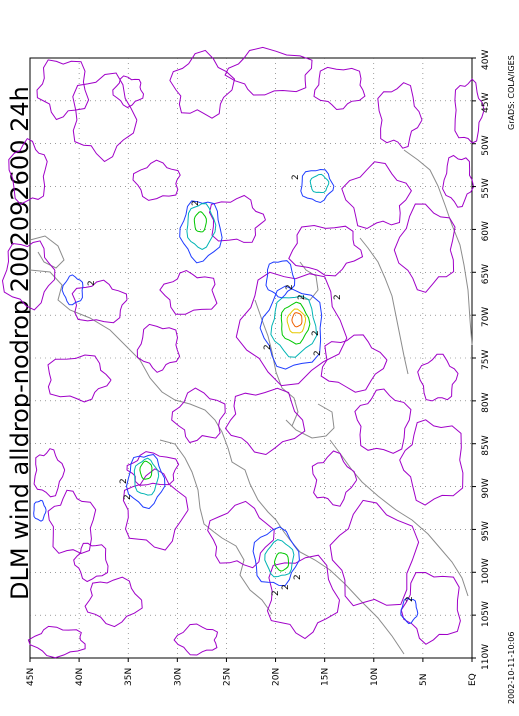 This screenshot has width=519, height=716. Describe the element at coordinates (375, 677) in the screenshot. I see `lat-tick-label: 10N` at that location.